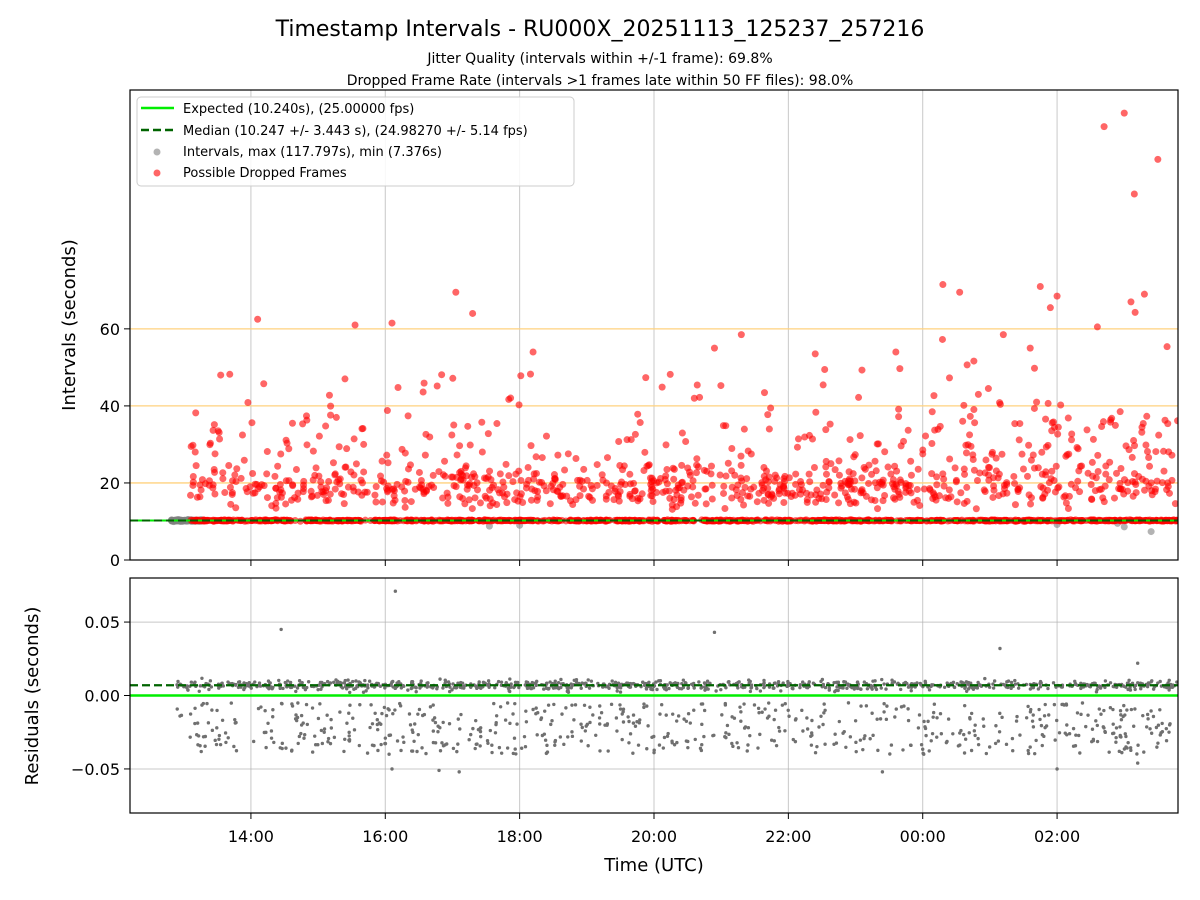 The width and height of the screenshot is (1200, 900). Describe the element at coordinates (1050, 308) in the screenshot. I see `dropped-frame-outlier` at that location.